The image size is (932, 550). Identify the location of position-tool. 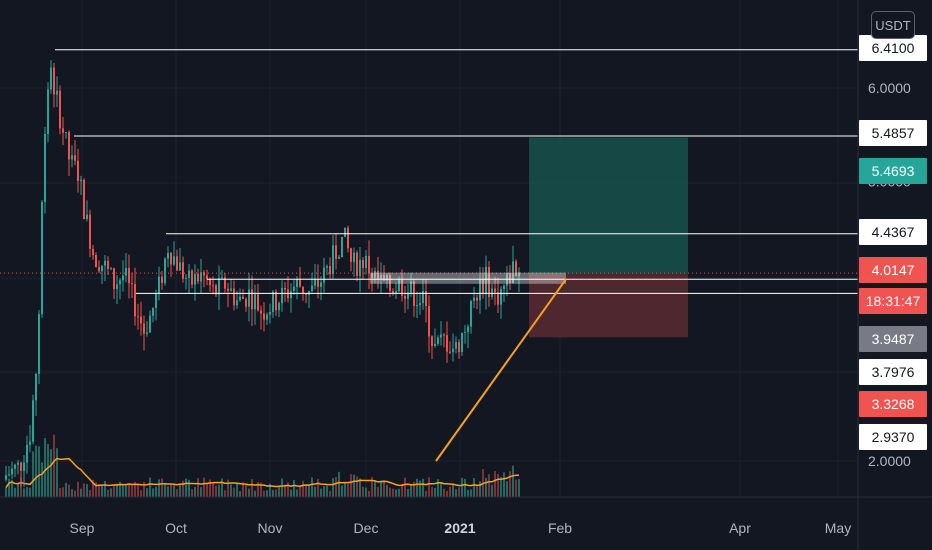
(608, 237).